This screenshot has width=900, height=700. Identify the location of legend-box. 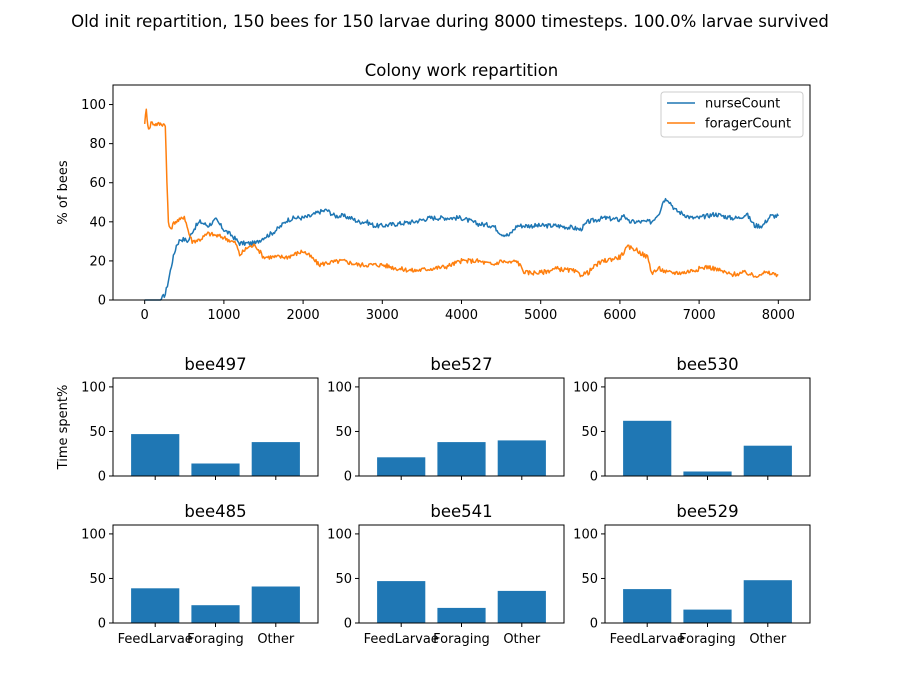
(732, 114).